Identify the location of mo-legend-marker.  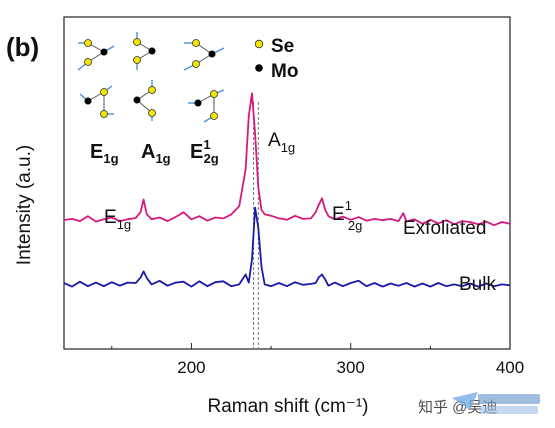
(259, 68).